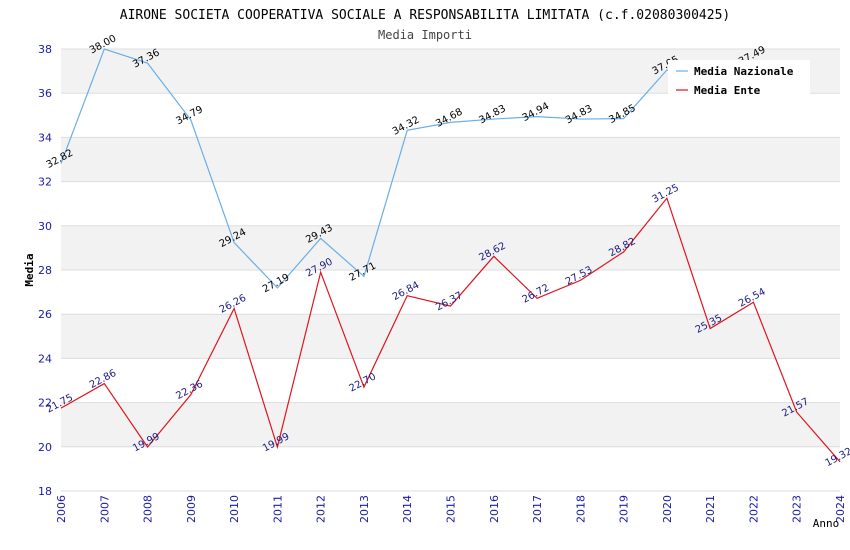 The height and width of the screenshot is (550, 850). Describe the element at coordinates (826, 523) in the screenshot. I see `x-axis-label: Anno` at that location.